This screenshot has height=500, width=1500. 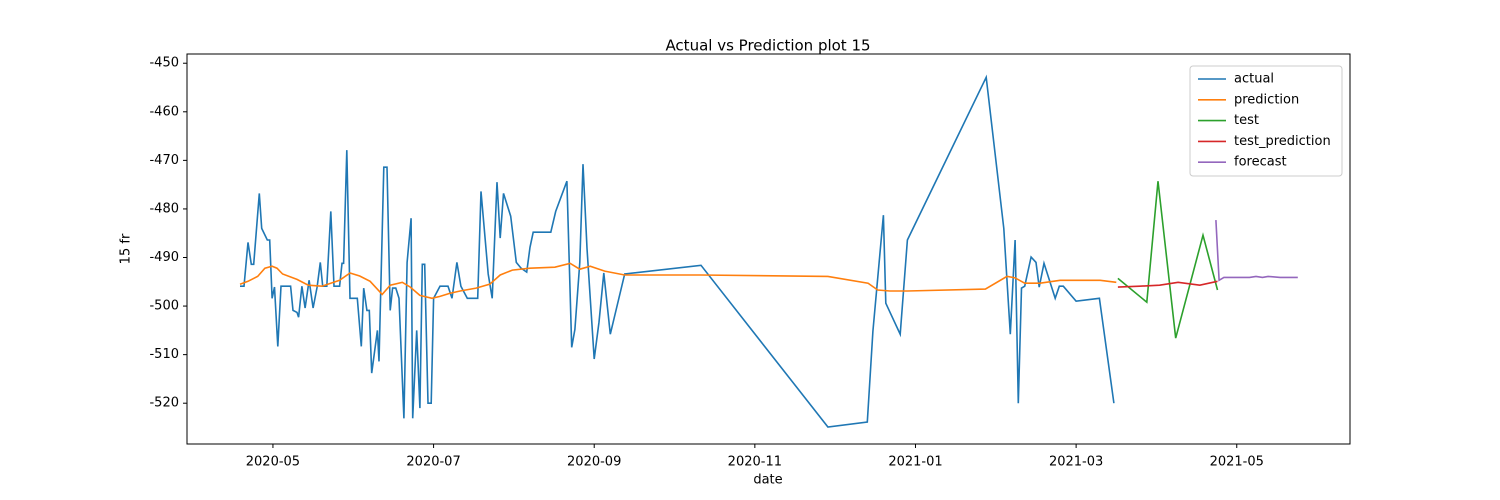 I want to click on legend-label: prediction, so click(x=1266, y=99).